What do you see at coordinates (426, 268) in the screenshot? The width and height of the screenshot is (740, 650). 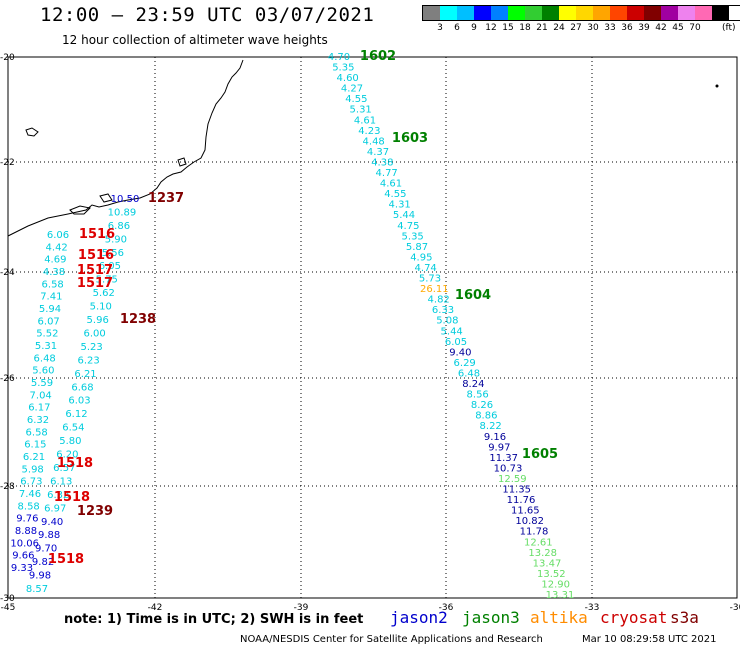 I see `swh-value-east-track: 4.74` at bounding box center [426, 268].